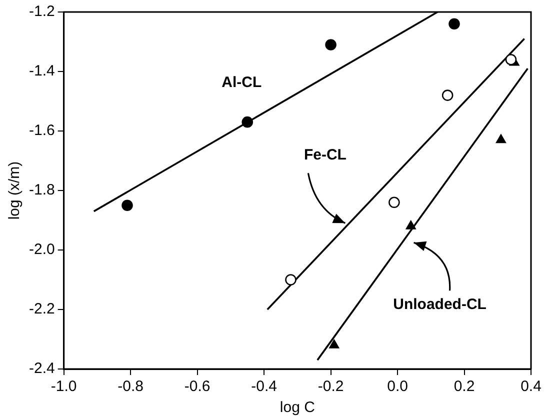 The width and height of the screenshot is (553, 419). Describe the element at coordinates (41, 71) in the screenshot. I see `y-tick-label: -1.4` at that location.